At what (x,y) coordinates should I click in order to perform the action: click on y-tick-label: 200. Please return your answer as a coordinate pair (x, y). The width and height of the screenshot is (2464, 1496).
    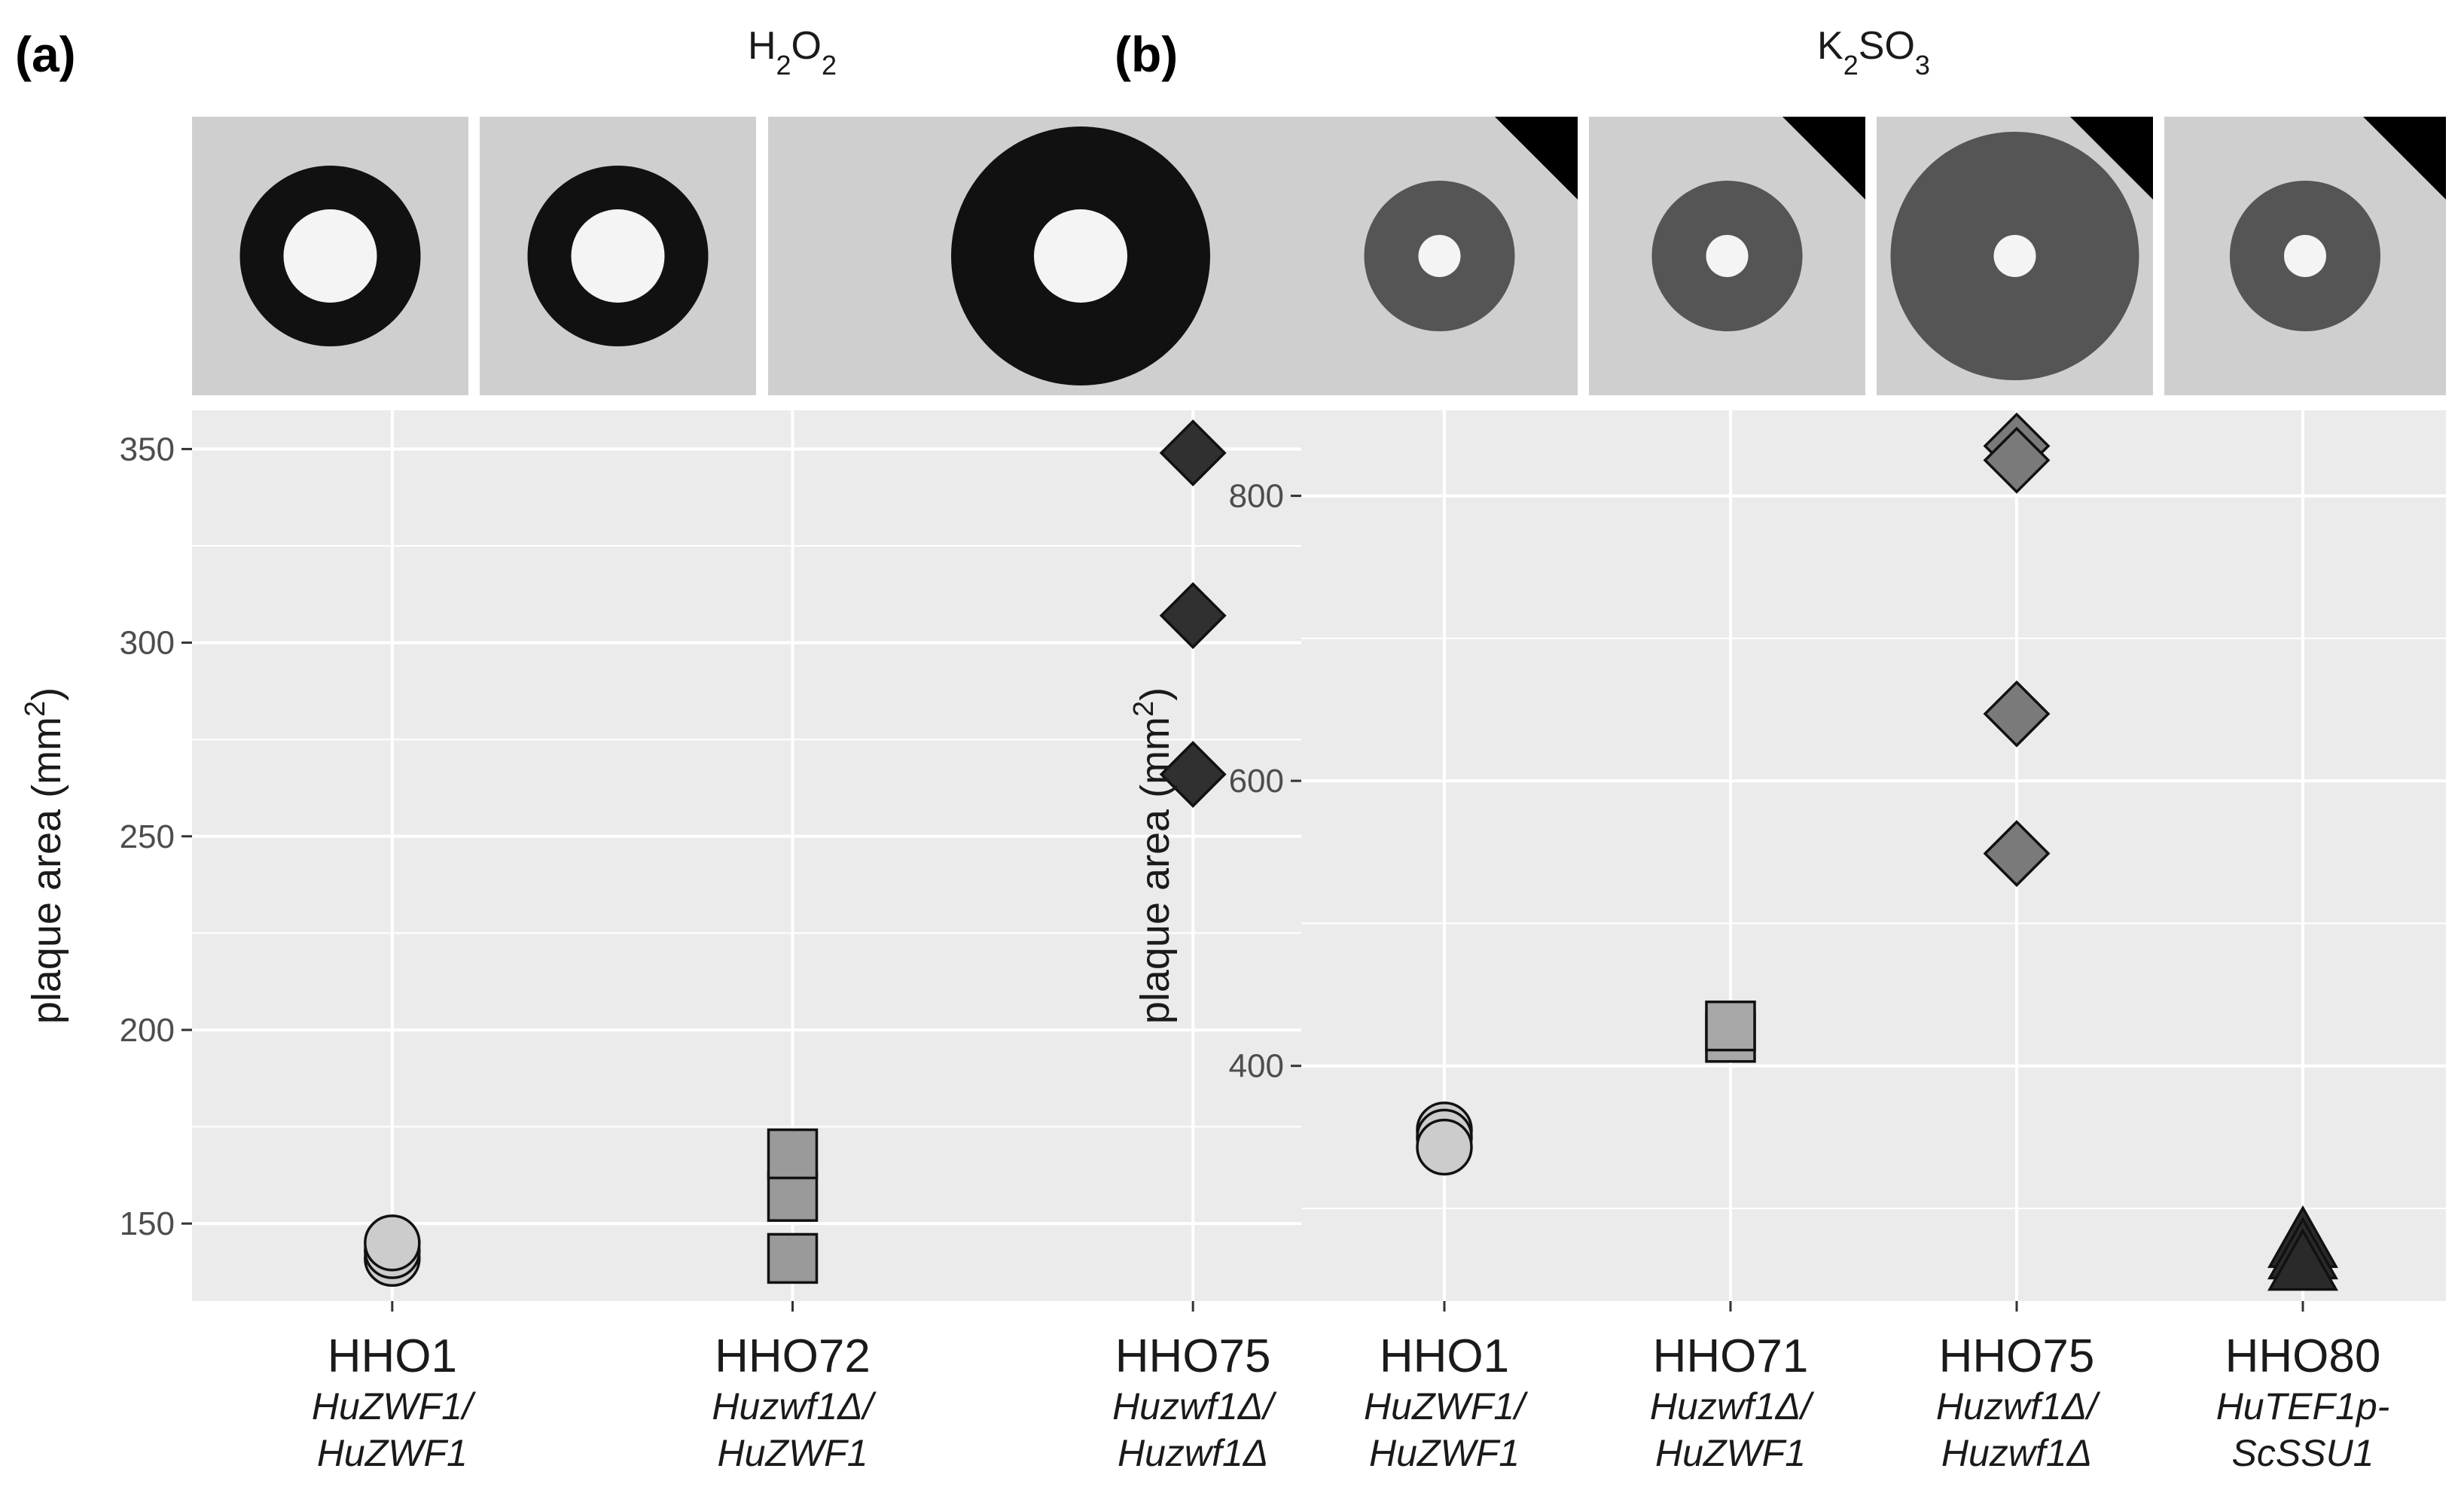
    Looking at the image, I should click on (147, 1030).